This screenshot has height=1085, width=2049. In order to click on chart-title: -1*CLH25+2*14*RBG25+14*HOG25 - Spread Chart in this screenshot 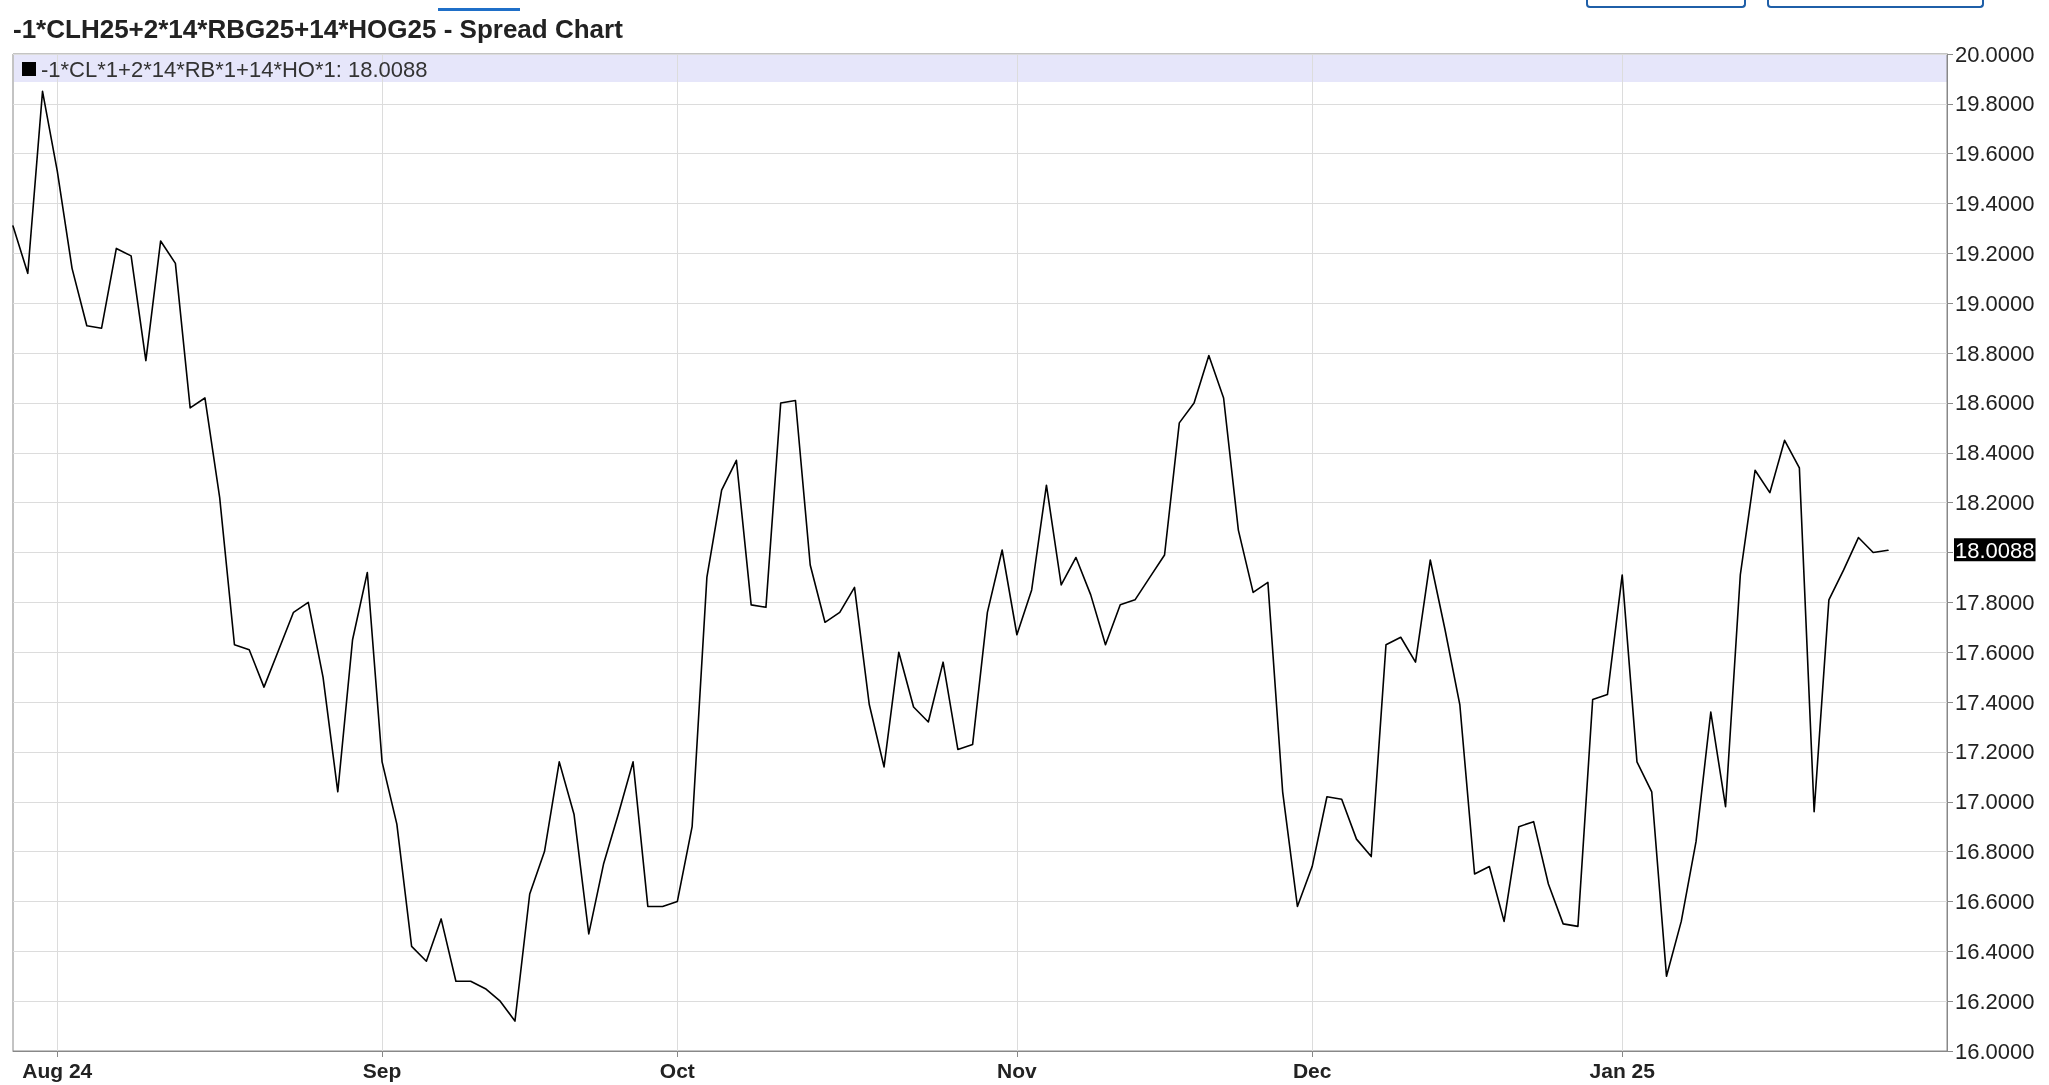, I will do `click(318, 29)`.